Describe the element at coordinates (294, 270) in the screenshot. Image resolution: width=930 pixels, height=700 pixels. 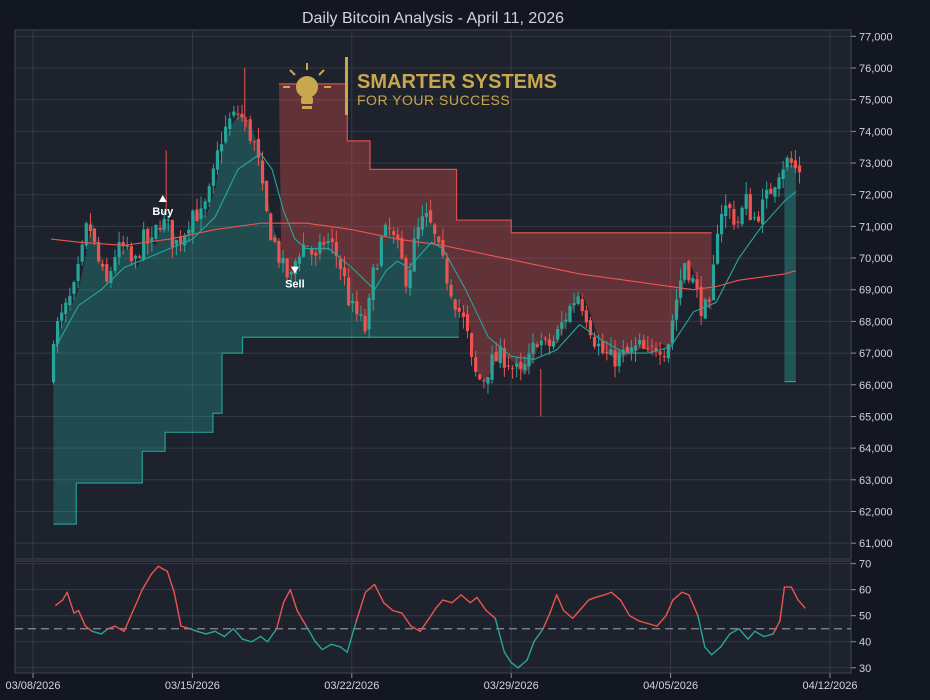
I see `sell-arrow-icon` at that location.